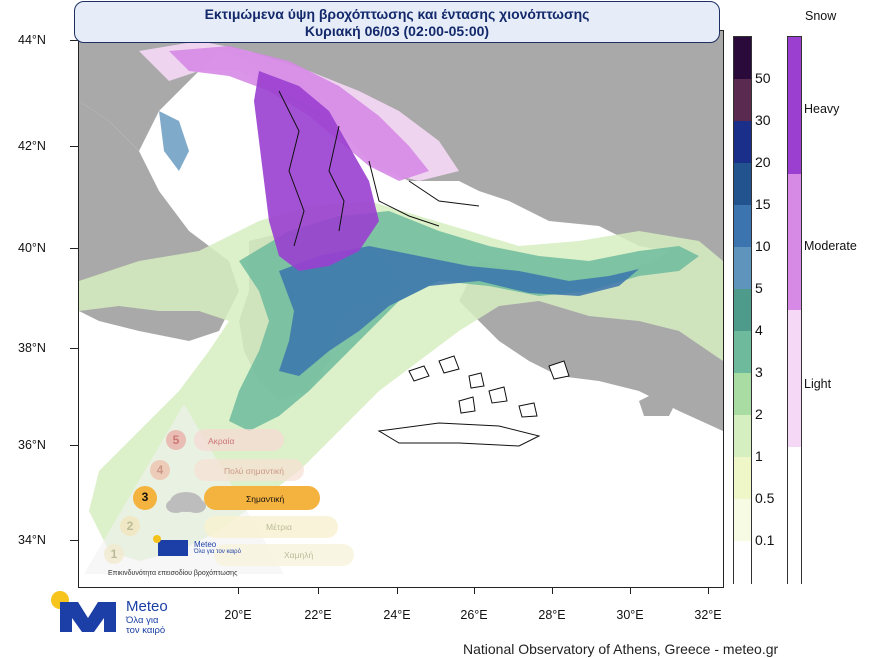 This screenshot has width=880, height=658. What do you see at coordinates (219, 489) in the screenshot?
I see `hazard-triangle` at bounding box center [219, 489].